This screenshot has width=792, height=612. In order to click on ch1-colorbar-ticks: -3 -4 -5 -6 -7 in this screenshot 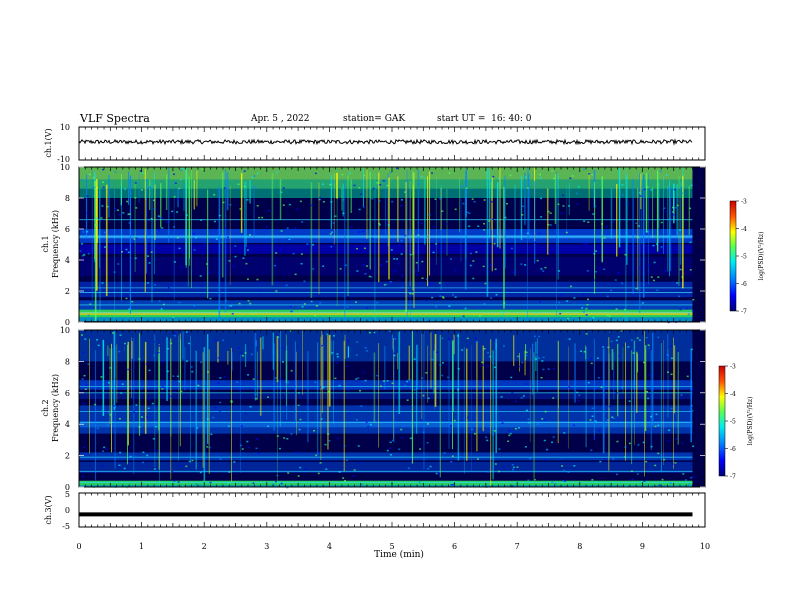, I will do `click(741, 257)`.